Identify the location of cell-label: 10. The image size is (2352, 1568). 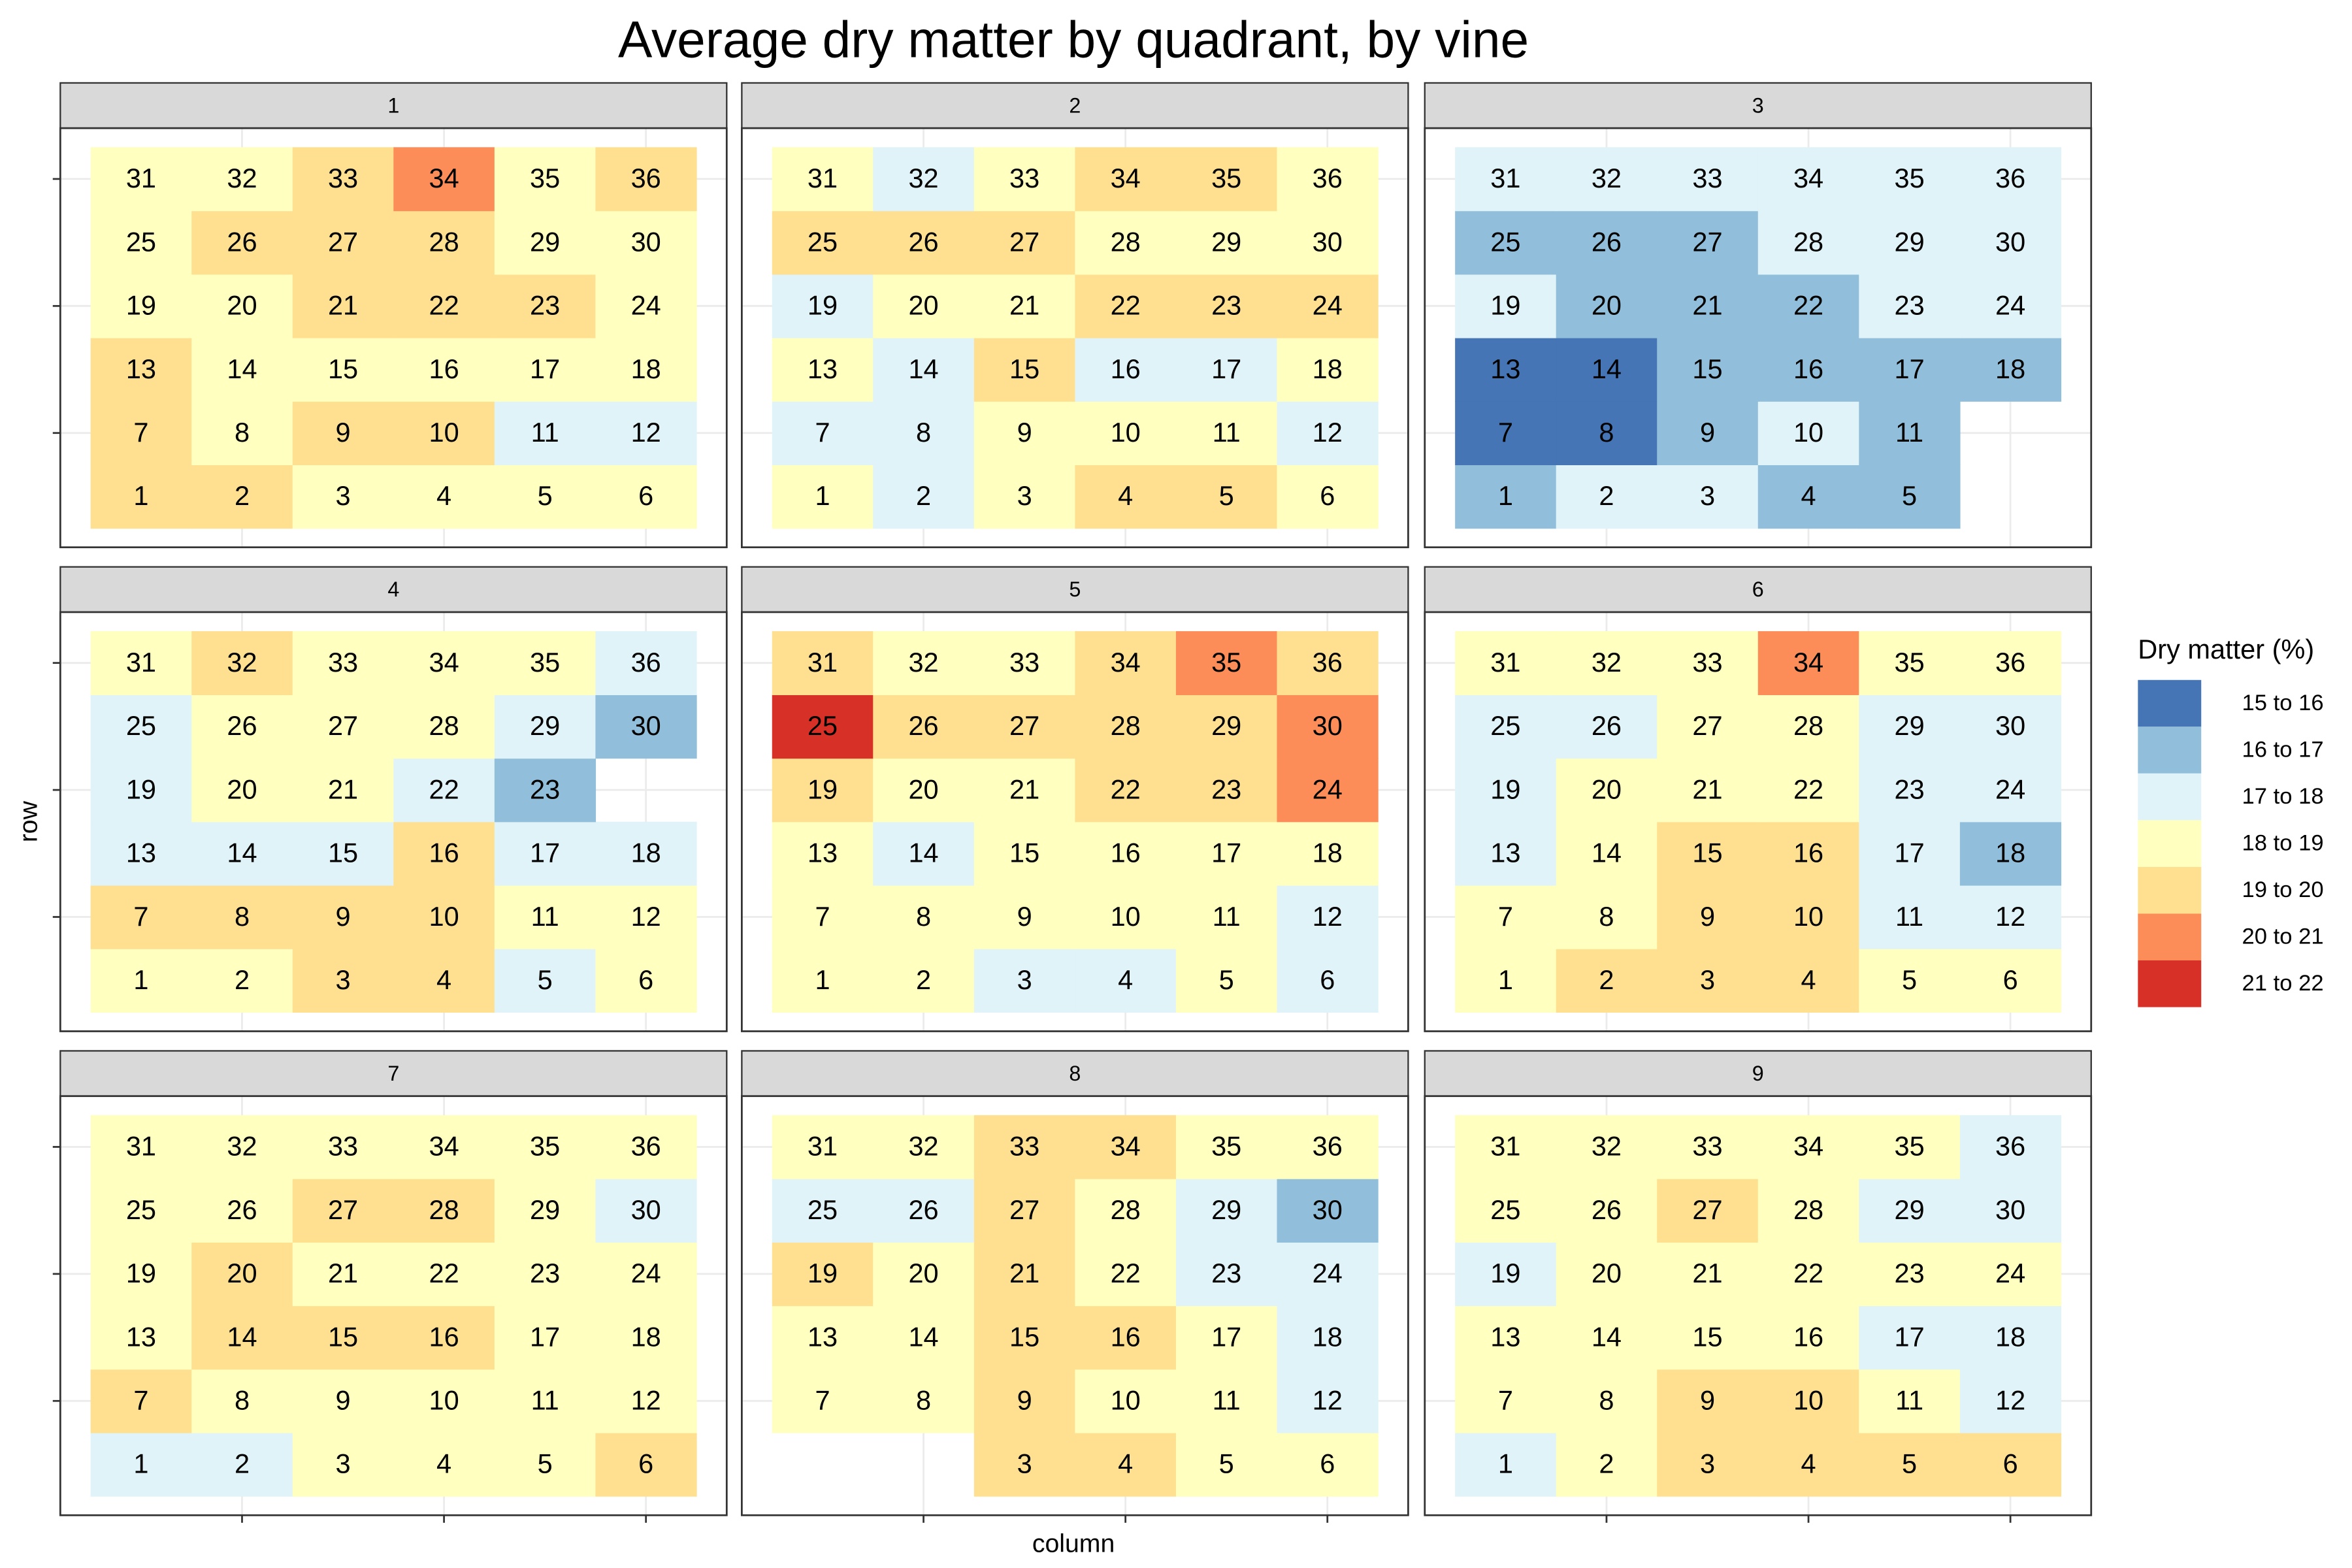
(444, 432).